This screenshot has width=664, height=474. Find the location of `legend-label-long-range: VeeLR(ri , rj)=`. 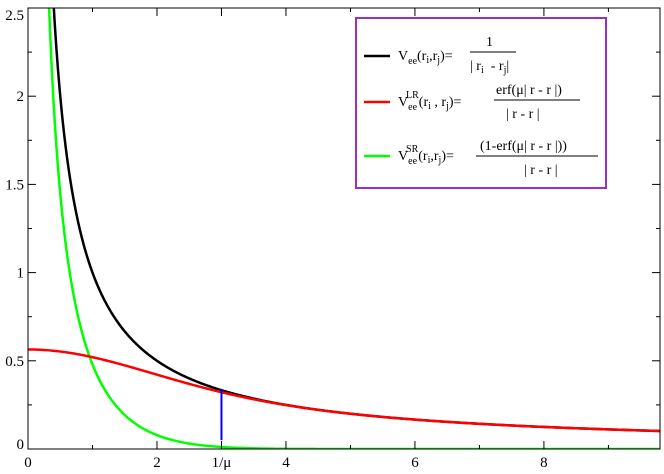

legend-label-long-range: VeeLR(ri , rj)= is located at coordinates (430, 101).